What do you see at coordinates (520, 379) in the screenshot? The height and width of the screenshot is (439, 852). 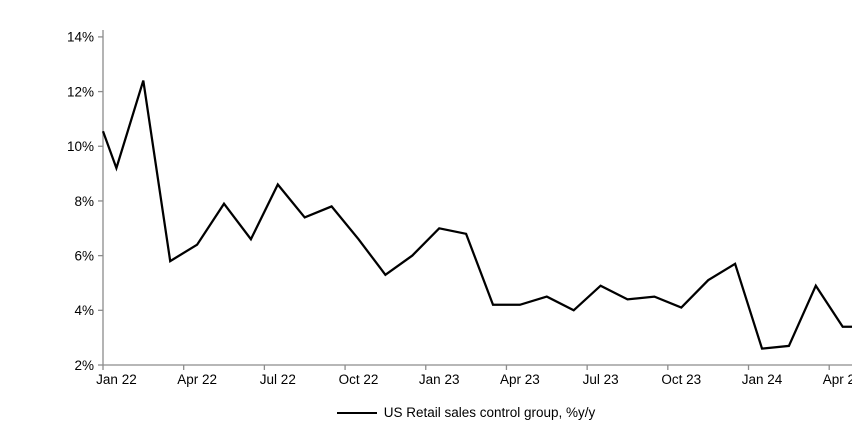 I see `x-tick-label: Apr 23` at bounding box center [520, 379].